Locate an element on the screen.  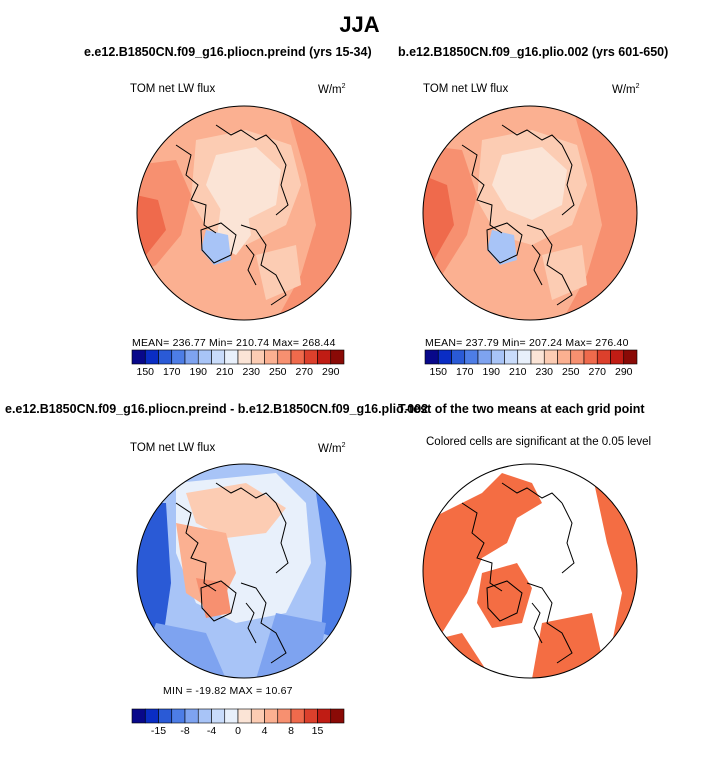
map-top-right is located at coordinates (530, 213).